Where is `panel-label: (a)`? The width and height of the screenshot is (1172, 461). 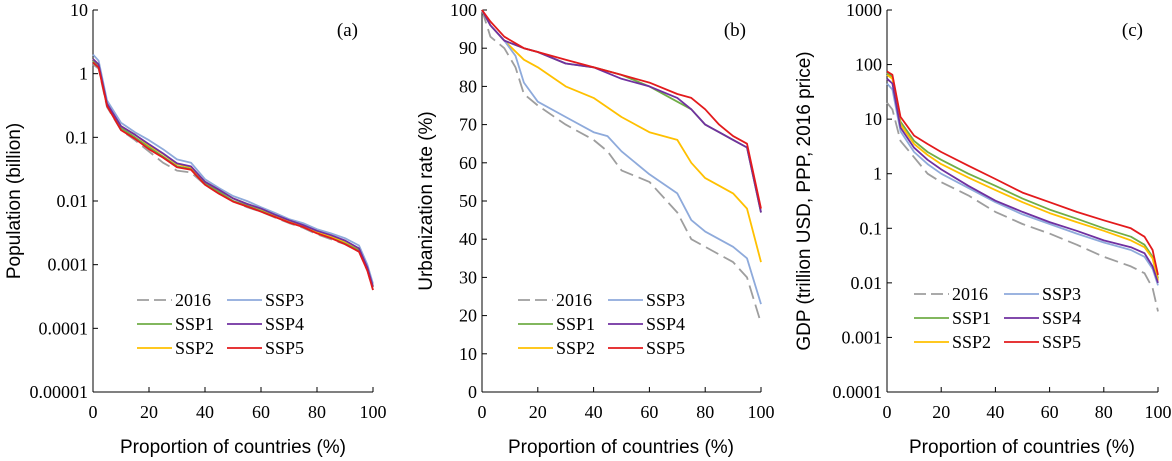 panel-label: (a) is located at coordinates (347, 30).